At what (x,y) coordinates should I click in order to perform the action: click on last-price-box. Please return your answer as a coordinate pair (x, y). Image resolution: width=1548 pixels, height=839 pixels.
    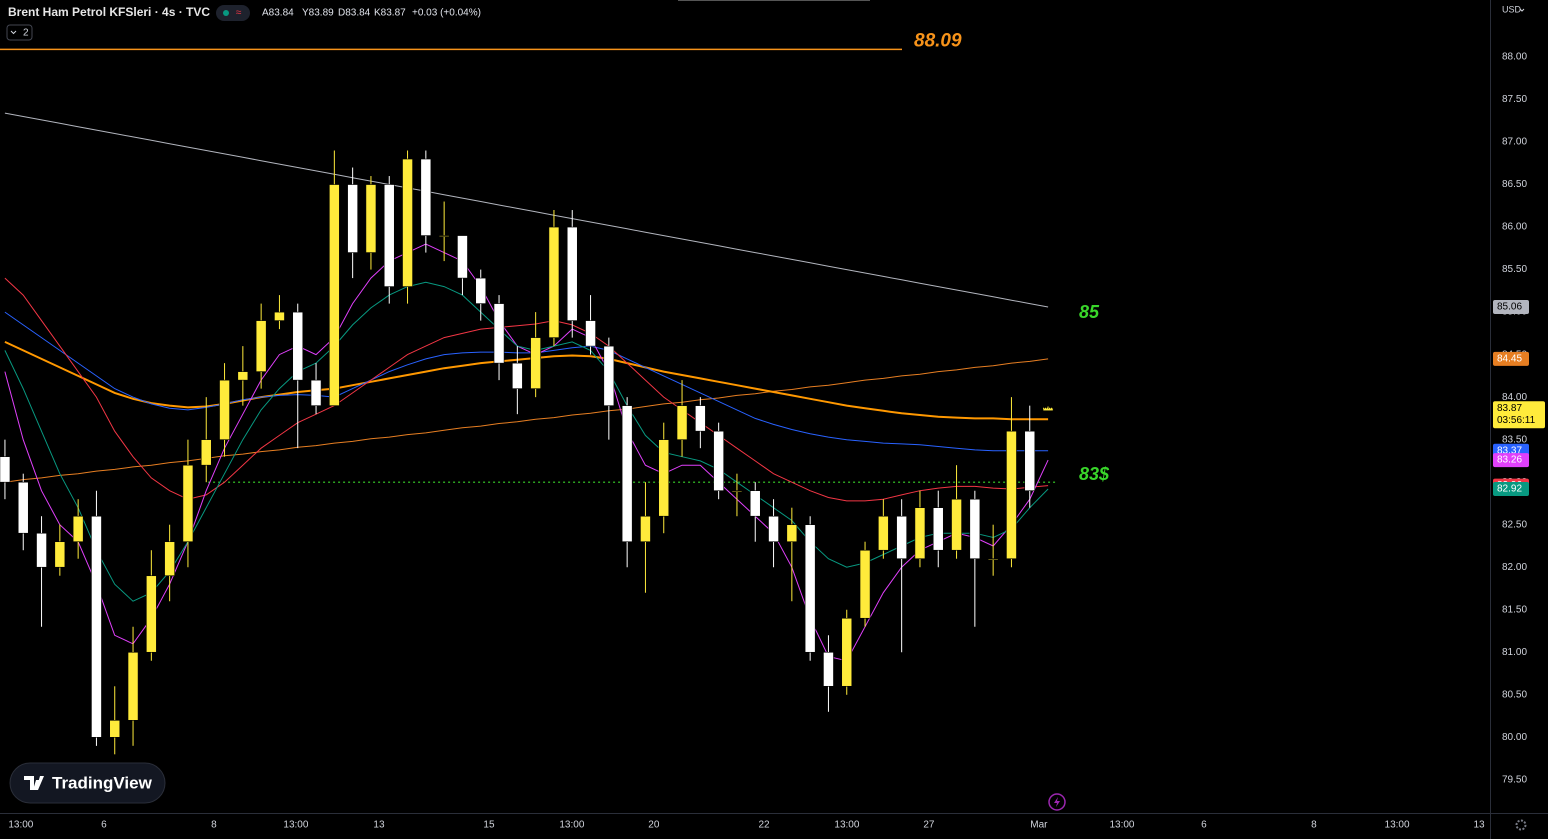
    Looking at the image, I should click on (1519, 415).